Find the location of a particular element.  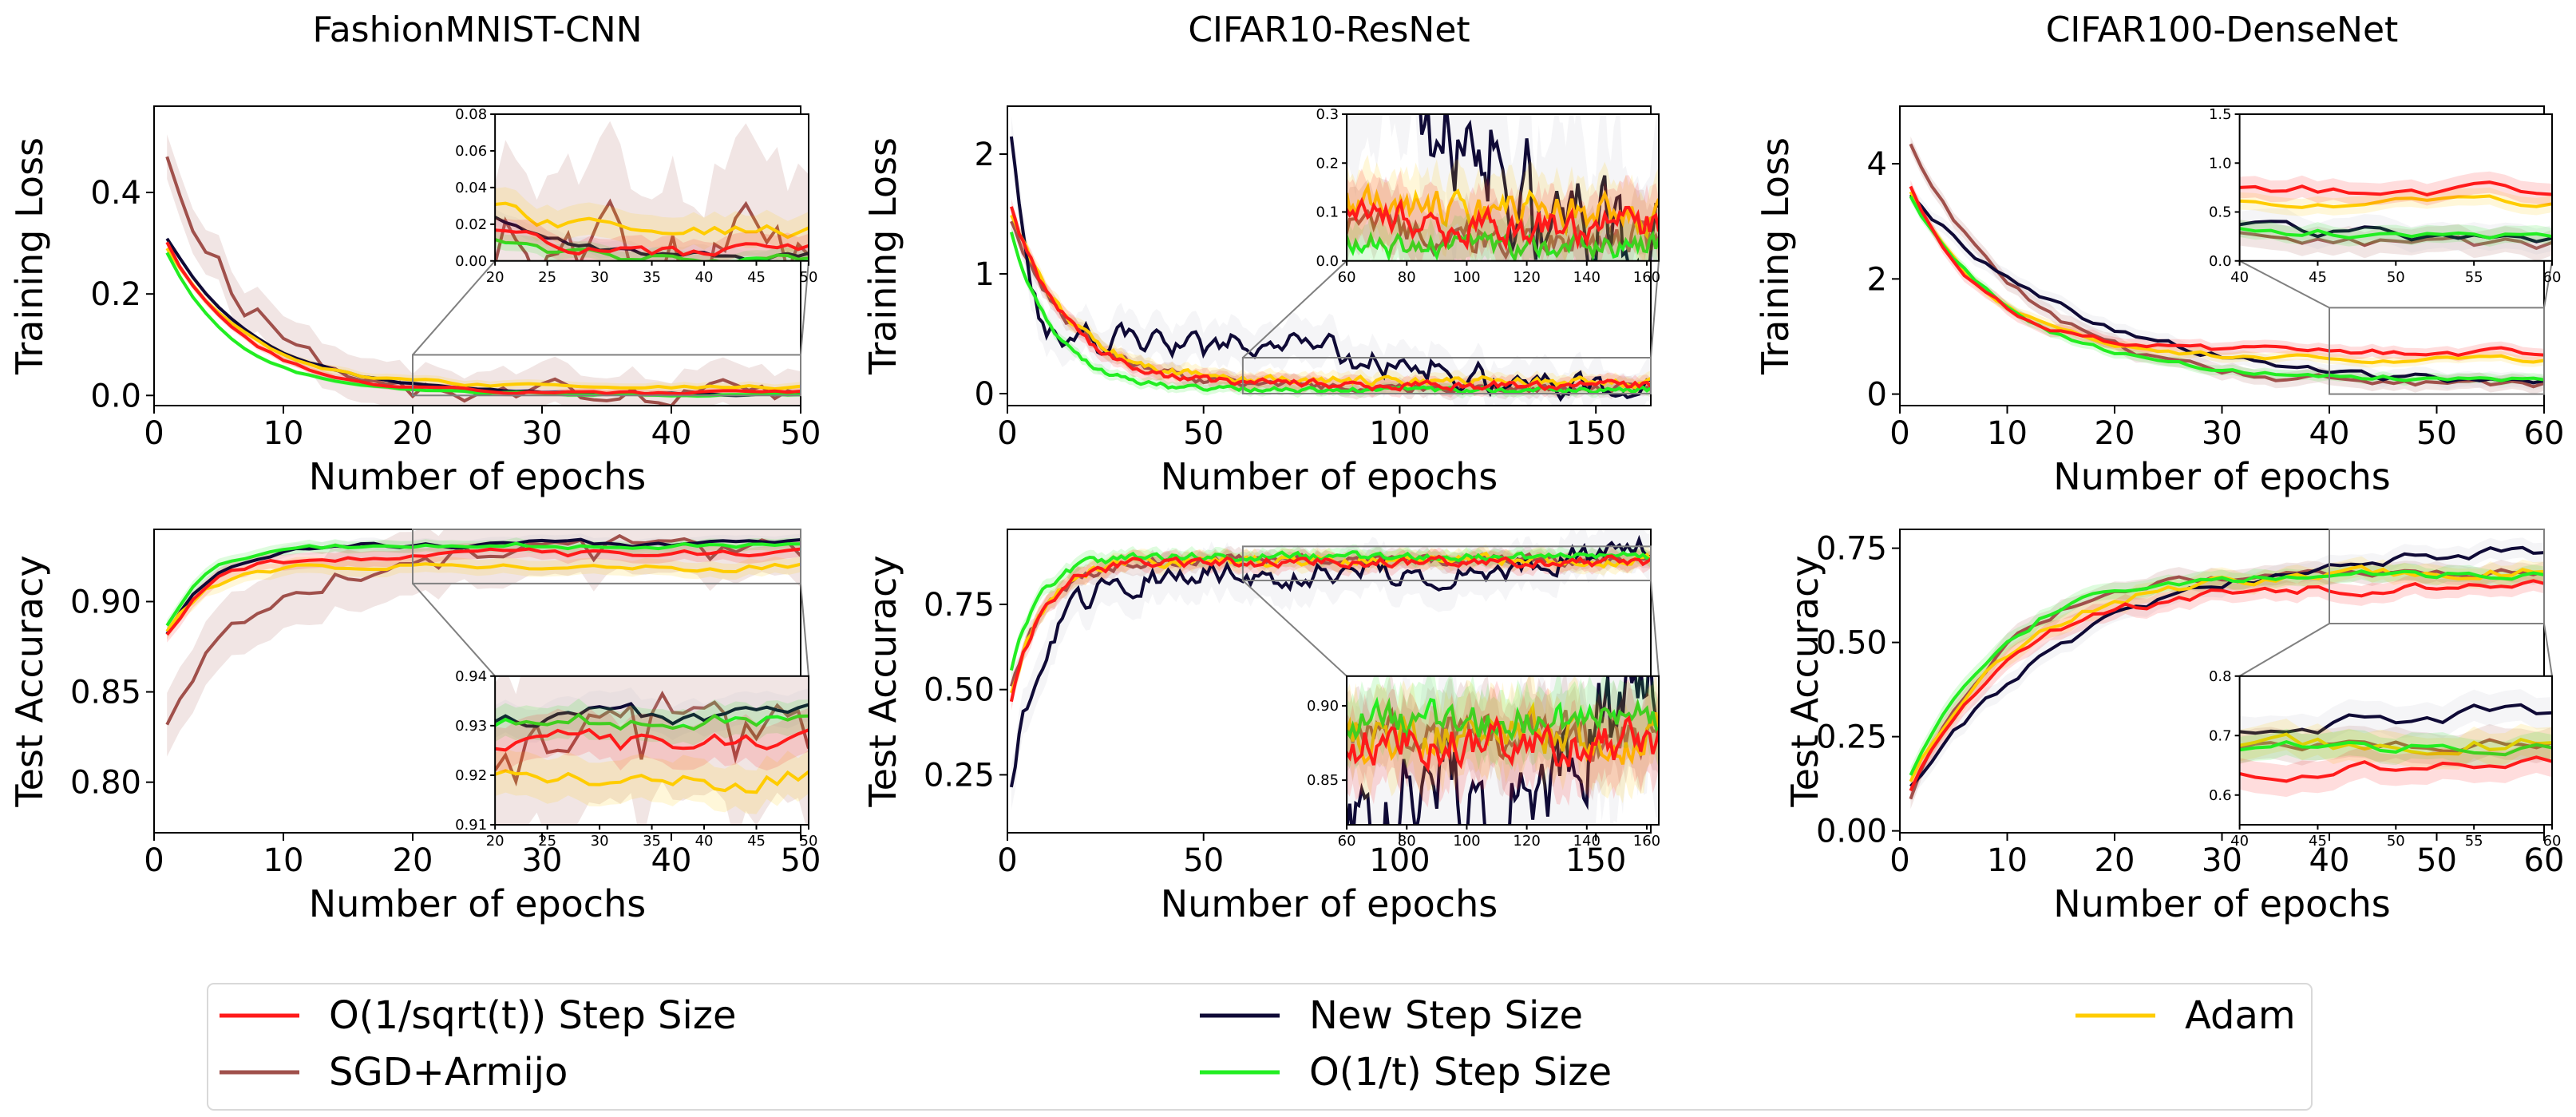

x-tick-label: 10 is located at coordinates (2008, 861).